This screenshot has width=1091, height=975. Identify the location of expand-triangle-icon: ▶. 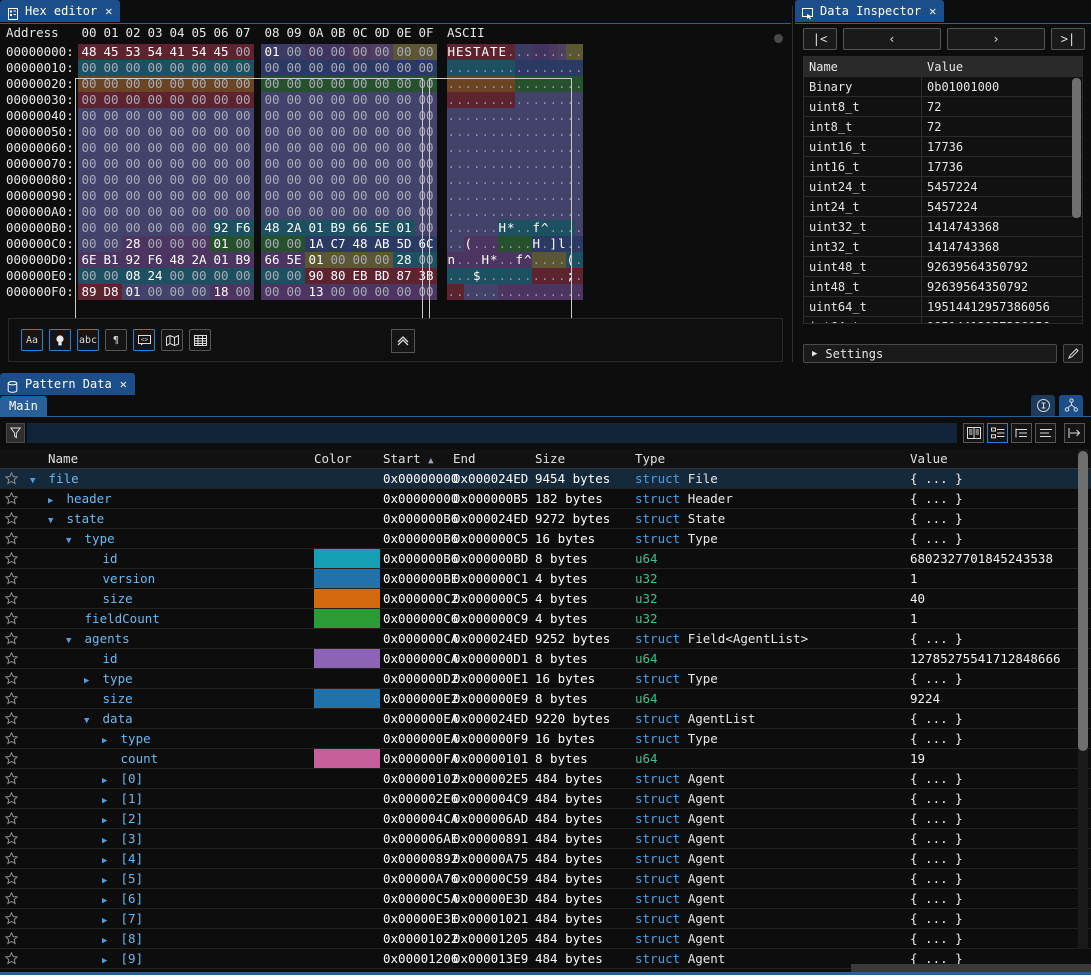
(105, 861).